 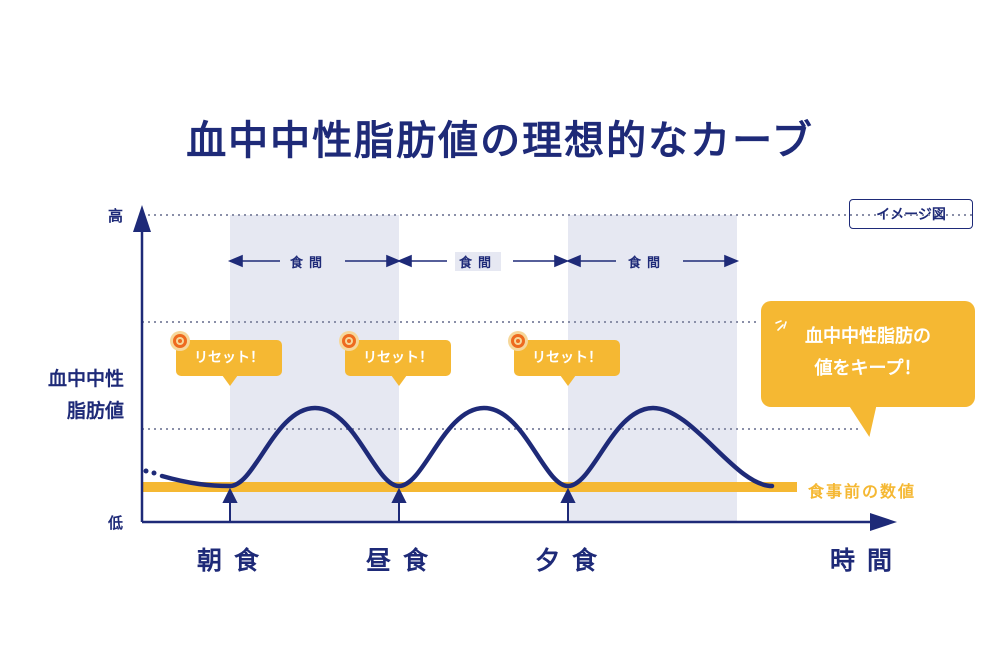 What do you see at coordinates (467, 447) in the screenshot?
I see `triglyceride-curve` at bounding box center [467, 447].